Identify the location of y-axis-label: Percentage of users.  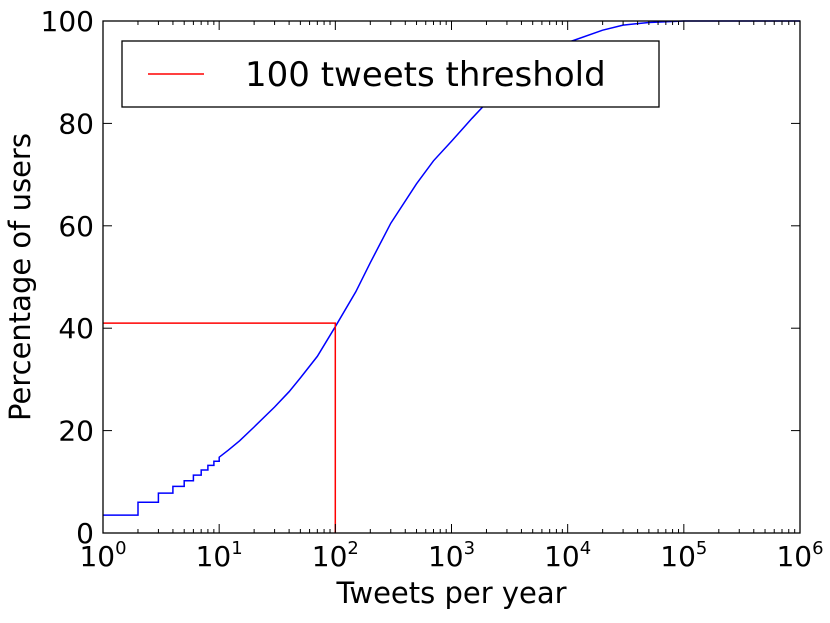
(20, 277).